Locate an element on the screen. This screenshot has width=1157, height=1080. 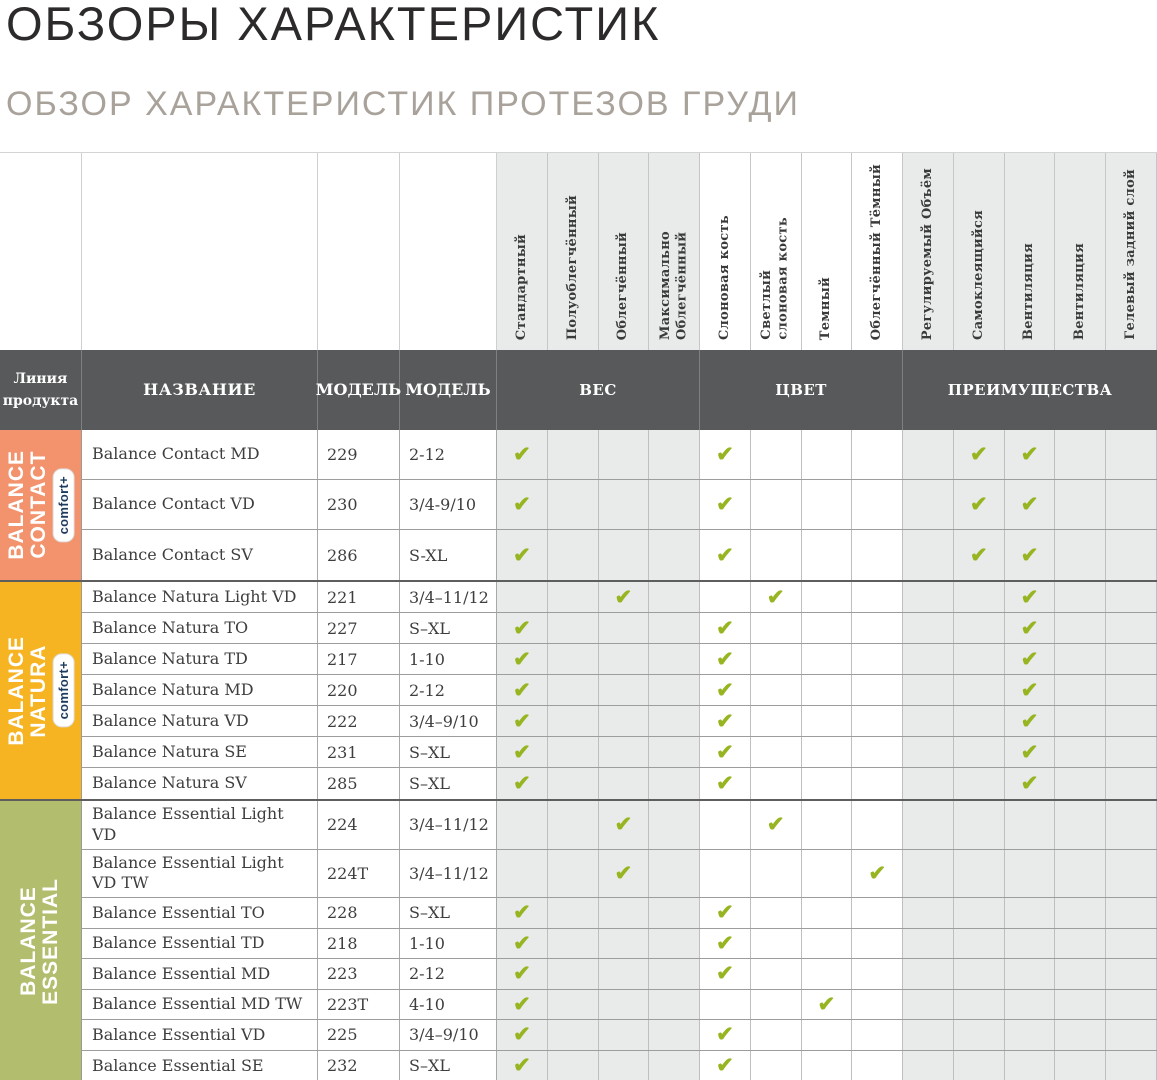
header-group-weight: ВЕС is located at coordinates (599, 390).